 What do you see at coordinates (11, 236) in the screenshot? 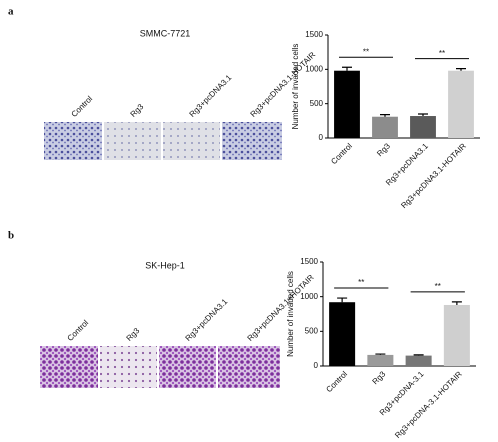
I see `panel-label: b` at bounding box center [11, 236].